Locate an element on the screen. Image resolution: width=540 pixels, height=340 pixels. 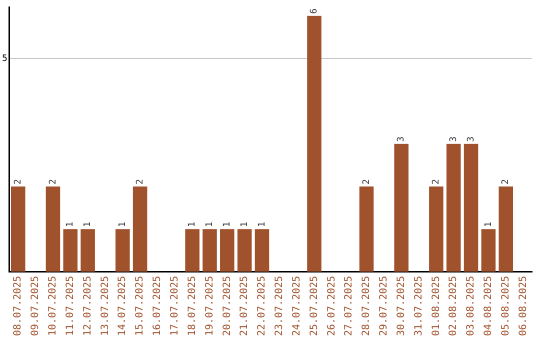
x-tick-label: 26.07.2025 is located at coordinates (332, 306).